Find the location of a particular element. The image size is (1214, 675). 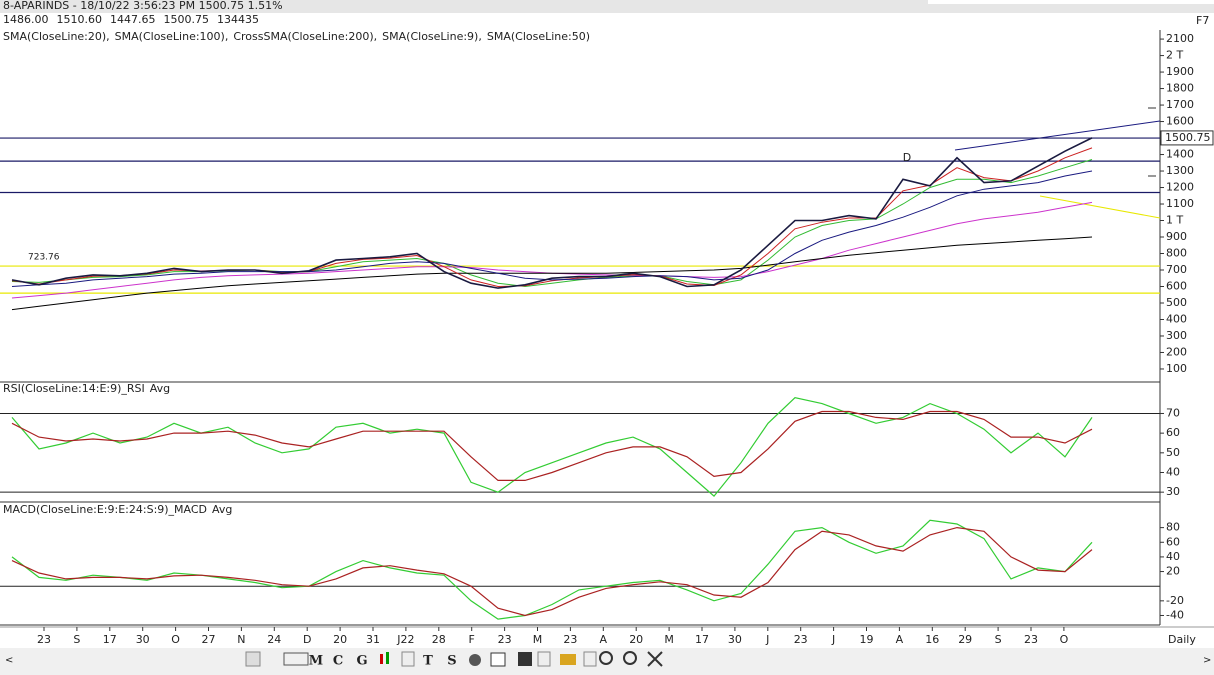

quote-value: 1510.60 is located at coordinates (80, 19).